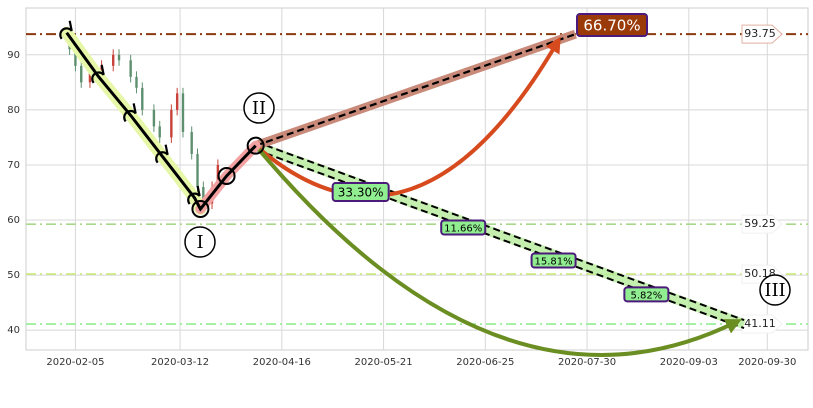 Image resolution: width=813 pixels, height=408 pixels. I want to click on x-tick-label: 2020-09-30, so click(767, 362).